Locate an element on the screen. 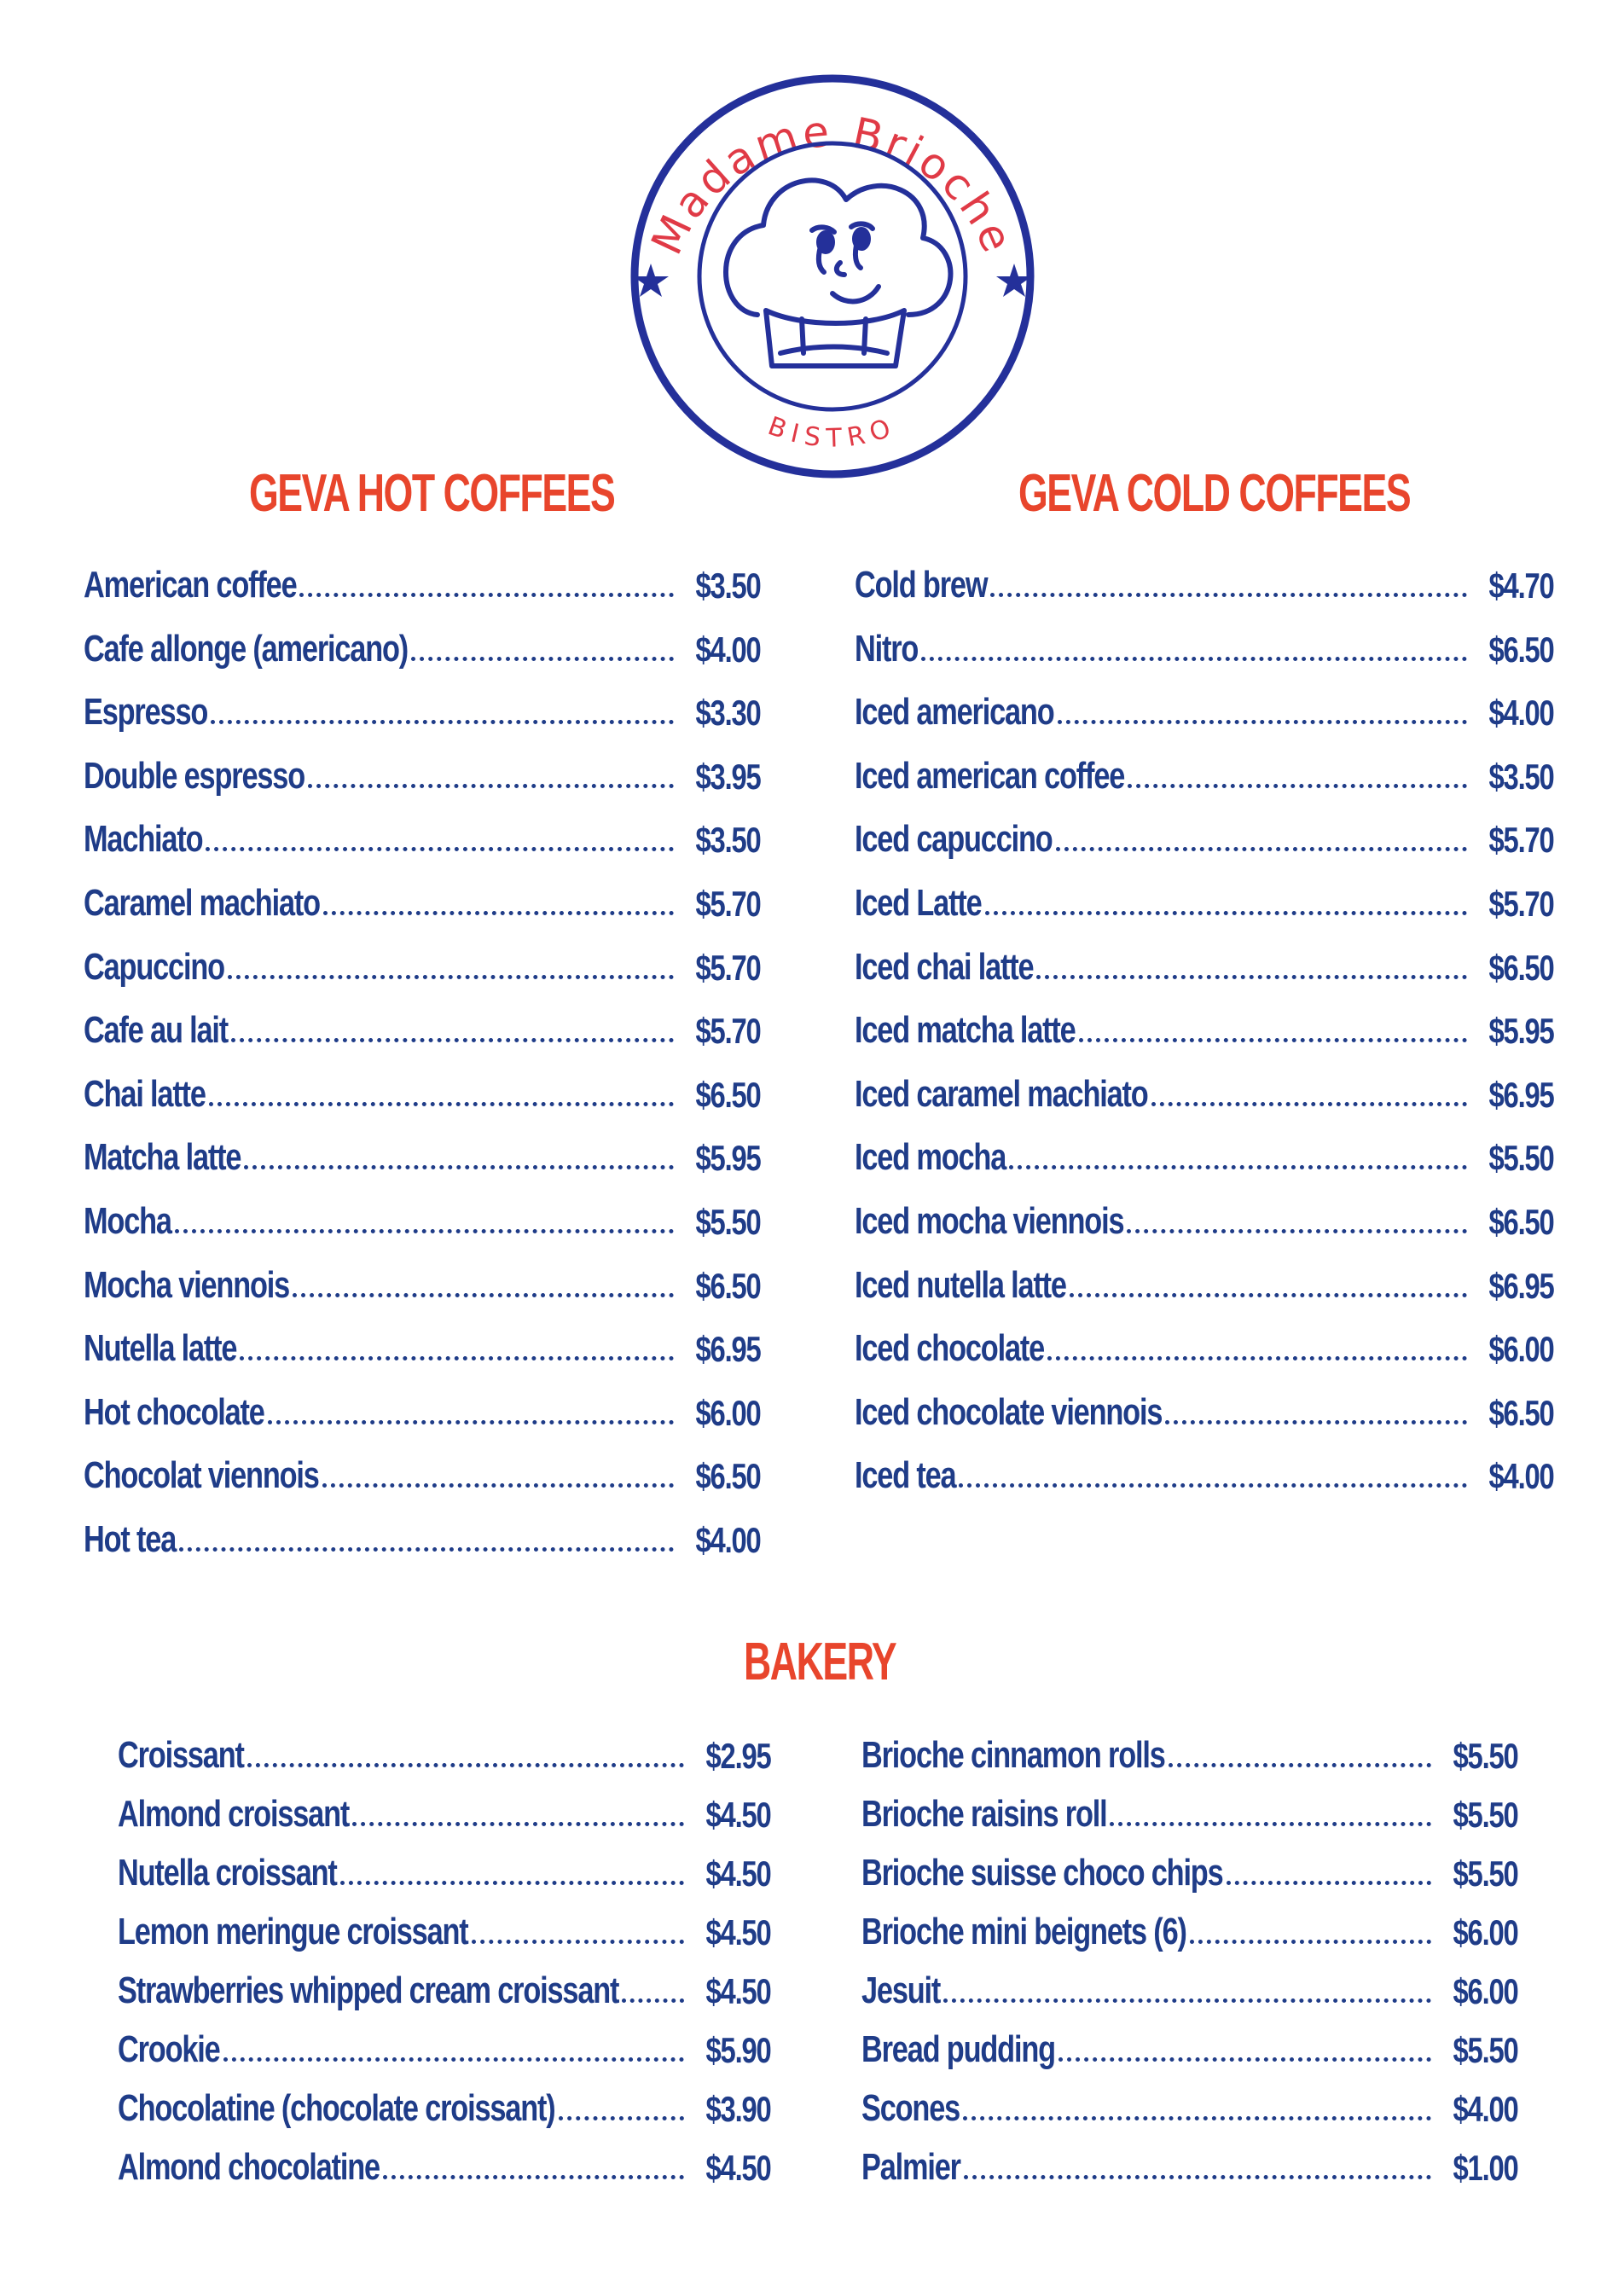 The image size is (1624, 2274). menu-item-name: Iced chai latte is located at coordinates (945, 966).